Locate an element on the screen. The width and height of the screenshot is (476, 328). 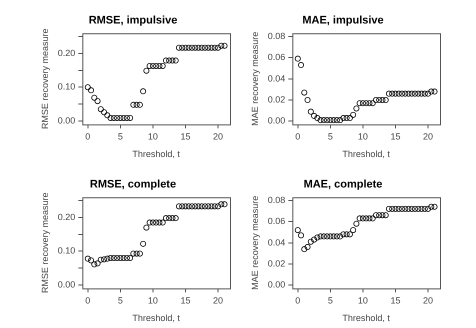
y-axis-title: RMSE recovery measure is located at coordinates (45, 243).